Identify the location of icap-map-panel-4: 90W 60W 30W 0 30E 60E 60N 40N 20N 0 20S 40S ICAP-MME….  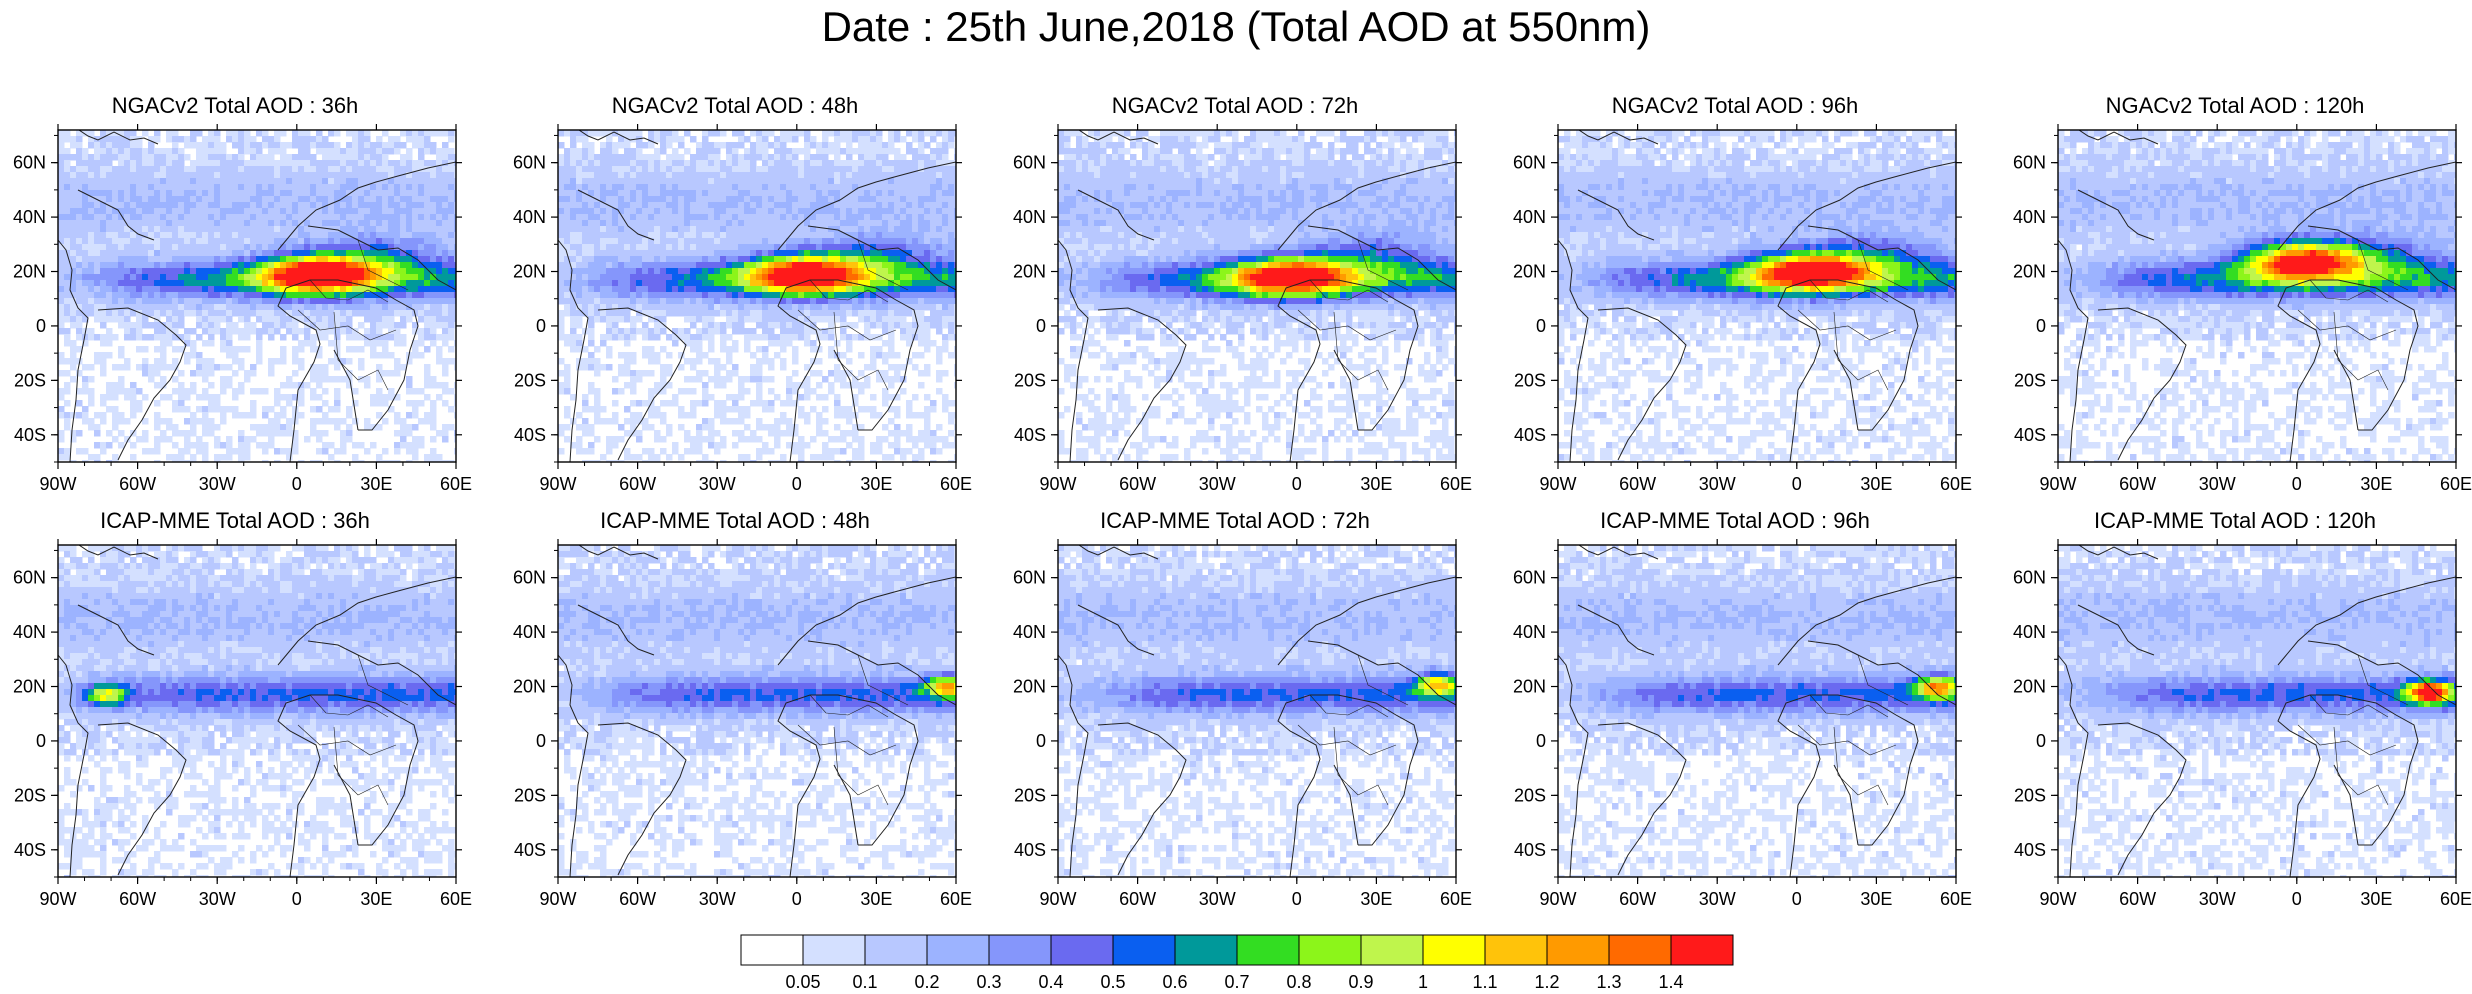
(1736, 715).